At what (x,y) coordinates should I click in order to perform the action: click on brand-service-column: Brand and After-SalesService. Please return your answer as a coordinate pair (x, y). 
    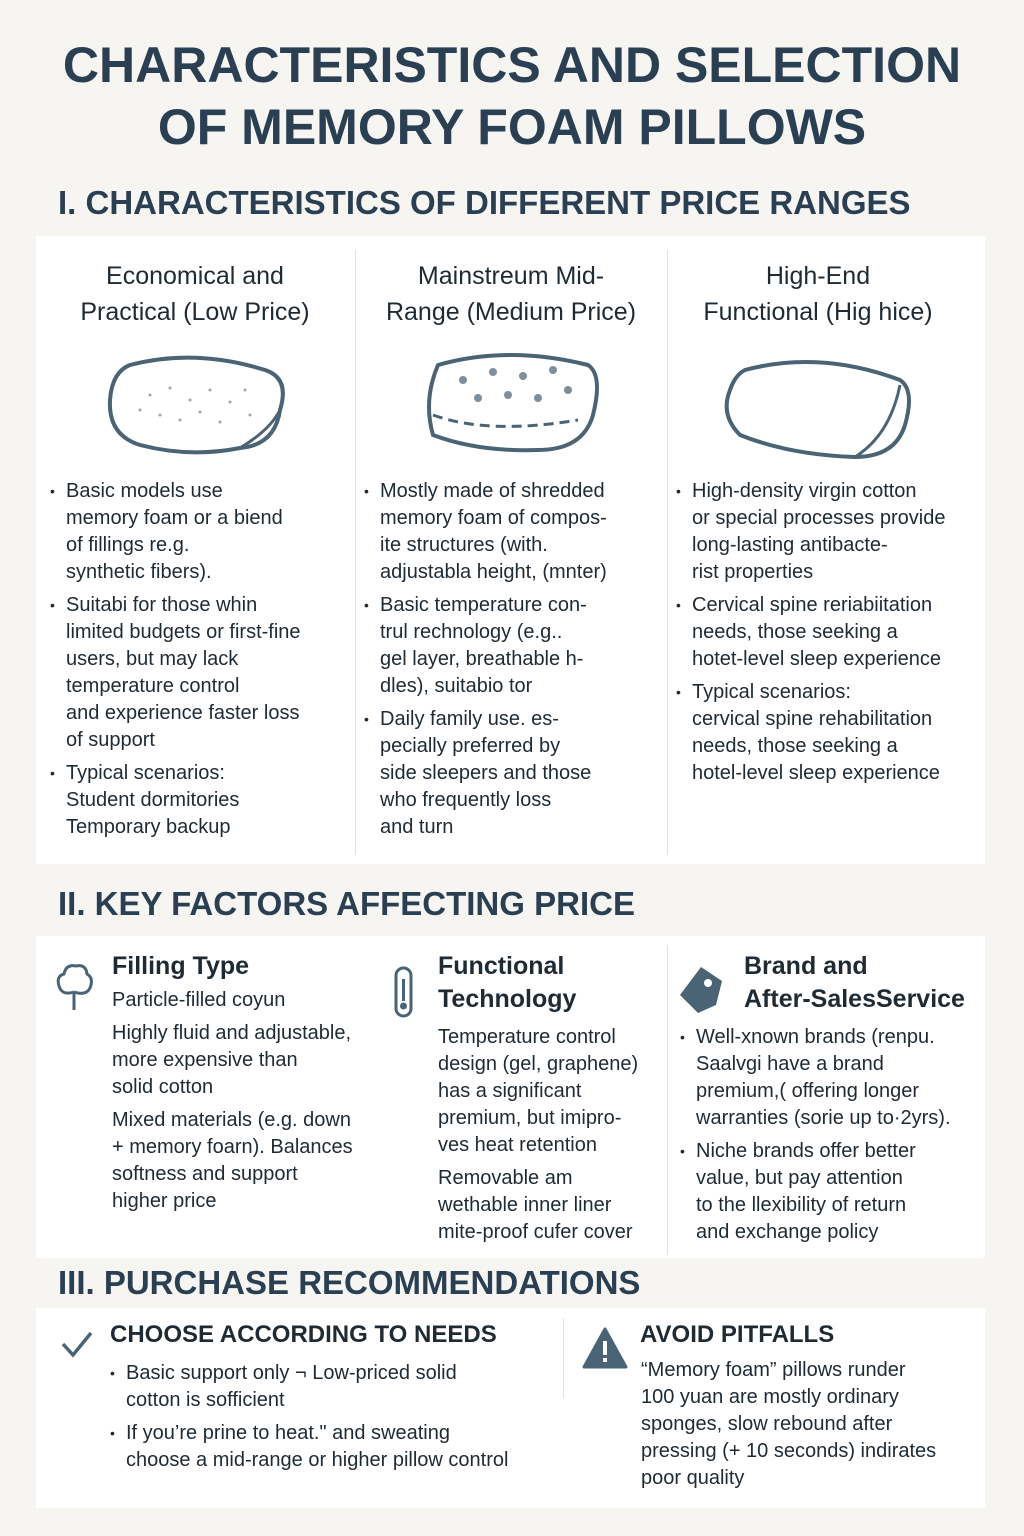
    Looking at the image, I should click on (864, 983).